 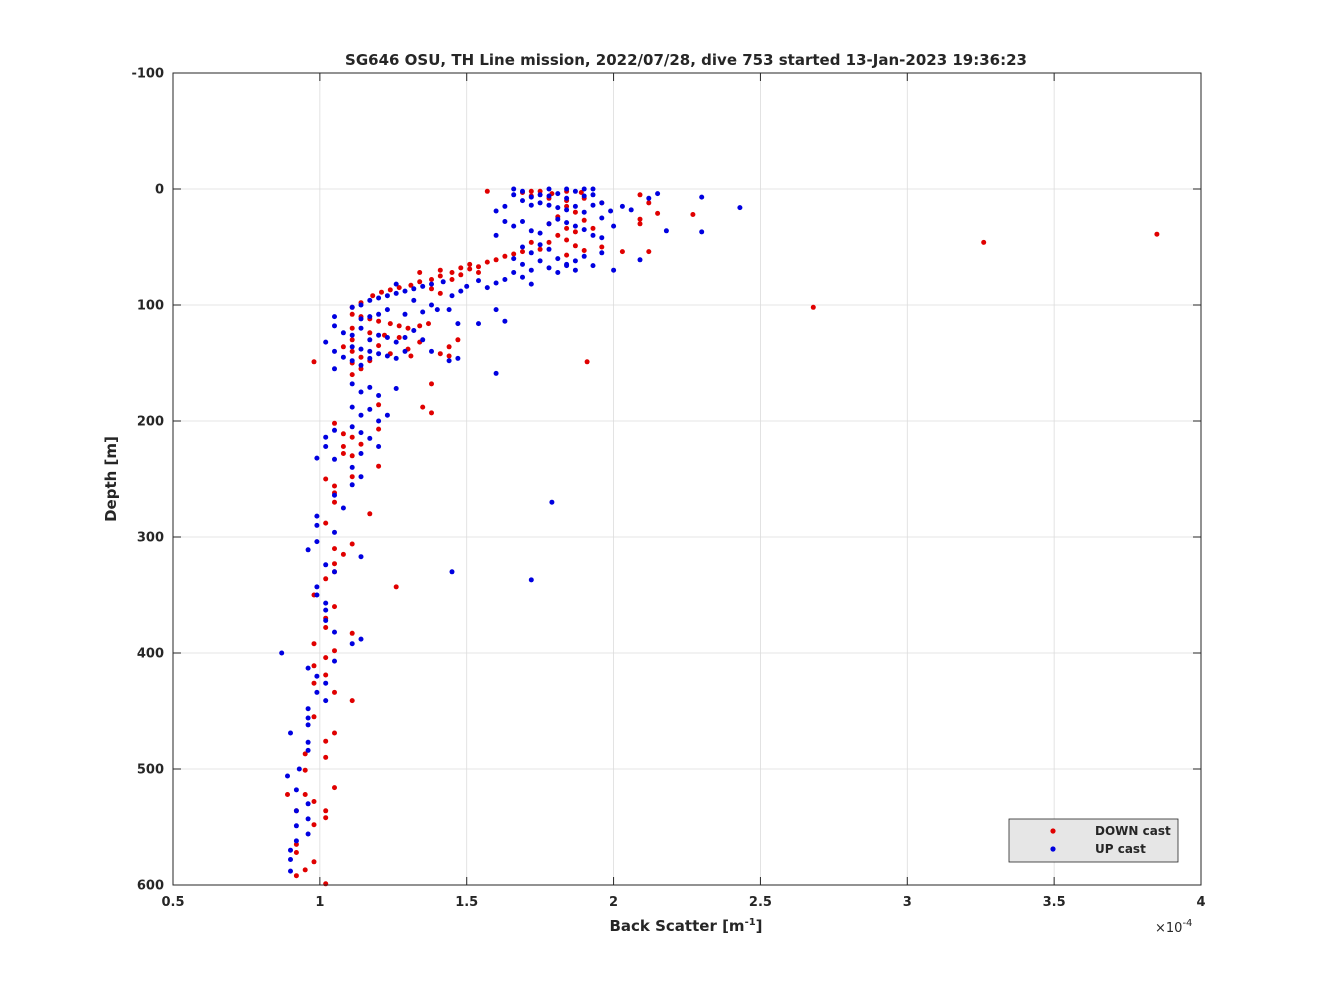 What do you see at coordinates (759, 926) in the screenshot?
I see `x-axis-label-close: ]` at bounding box center [759, 926].